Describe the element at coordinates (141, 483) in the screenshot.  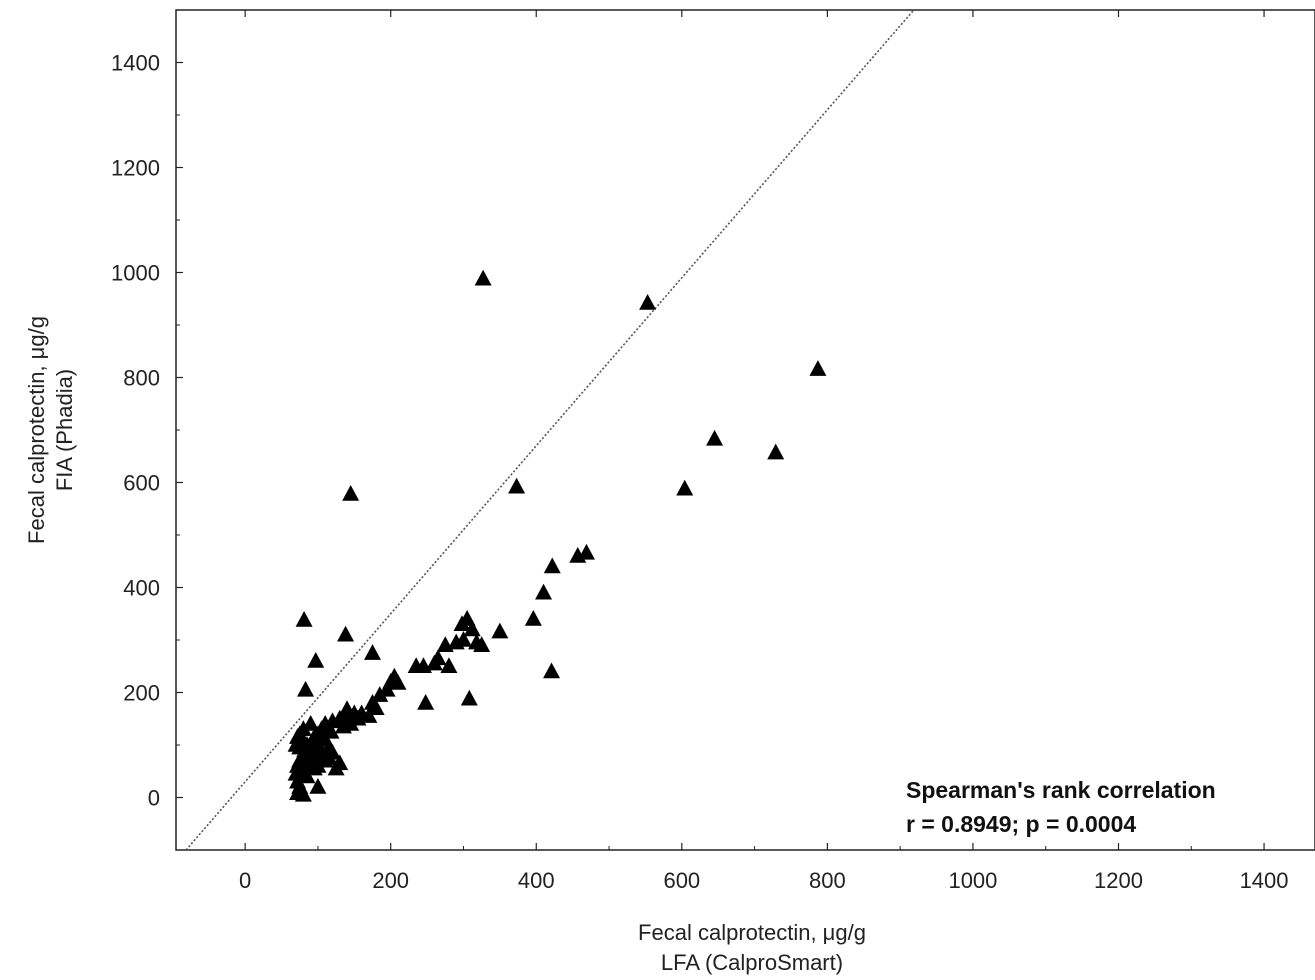
I see `y-tick-label: 600` at that location.